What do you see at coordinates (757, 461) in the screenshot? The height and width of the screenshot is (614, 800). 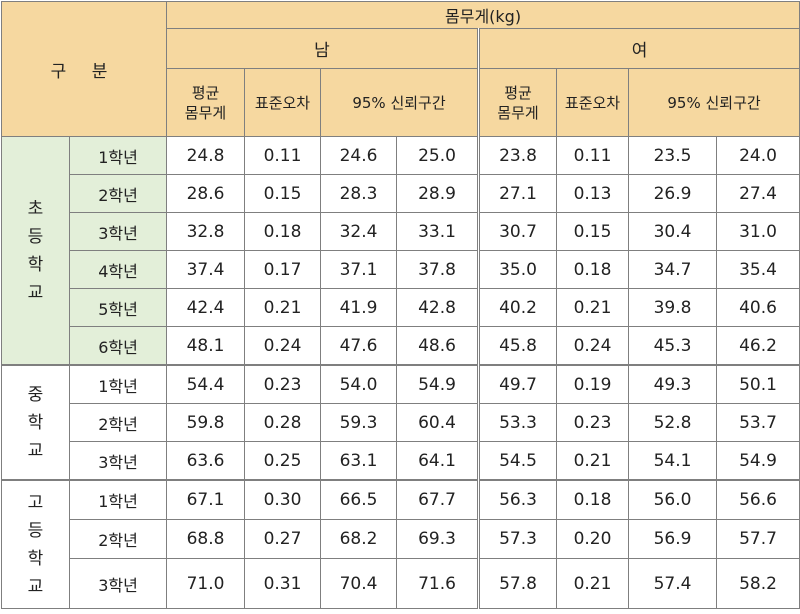 I see `female-ci-high-cell: 54.9` at bounding box center [757, 461].